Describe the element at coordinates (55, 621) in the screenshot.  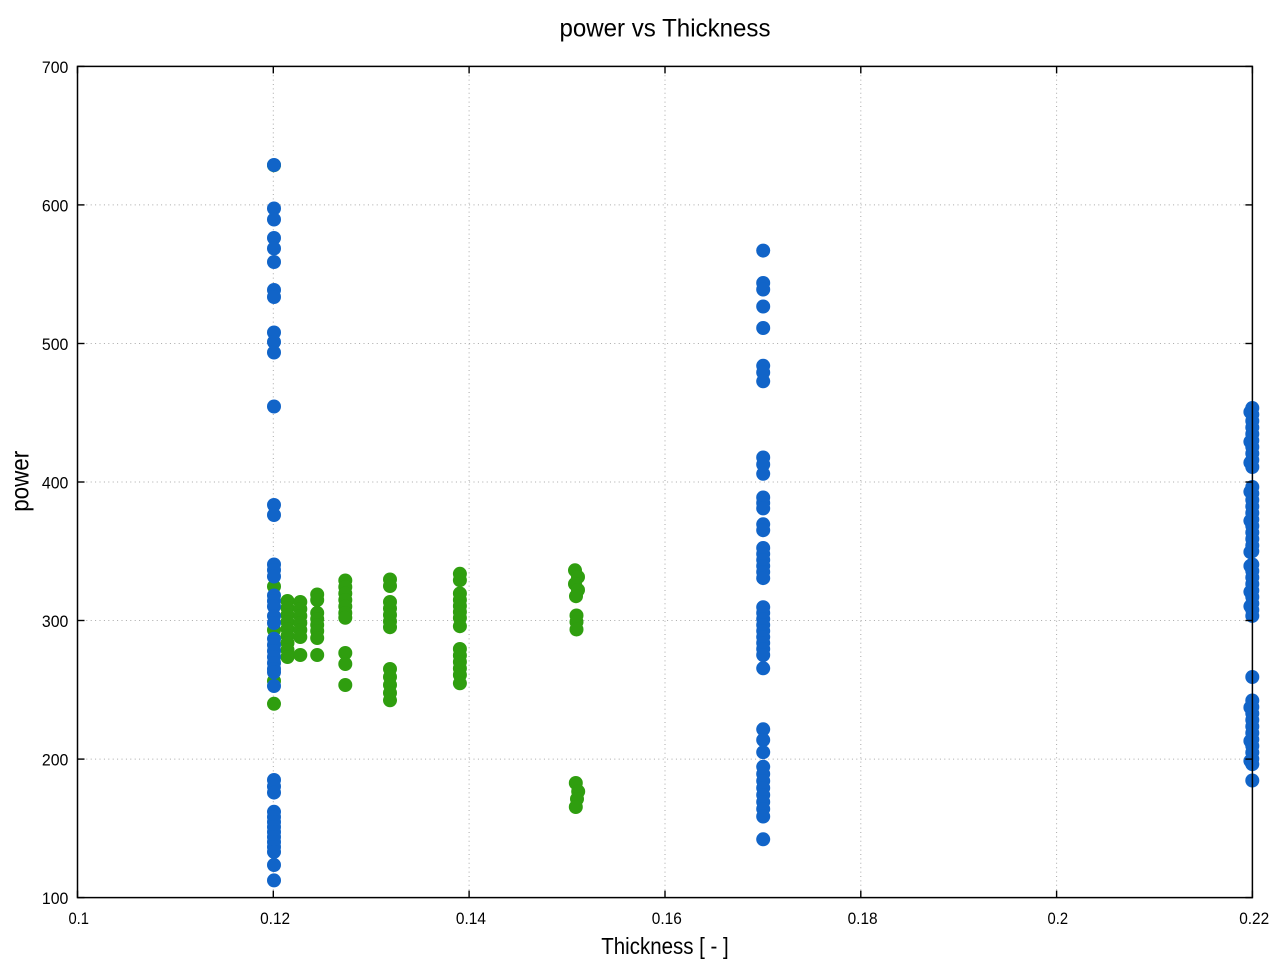
I see `svg-text: 300` at that location.